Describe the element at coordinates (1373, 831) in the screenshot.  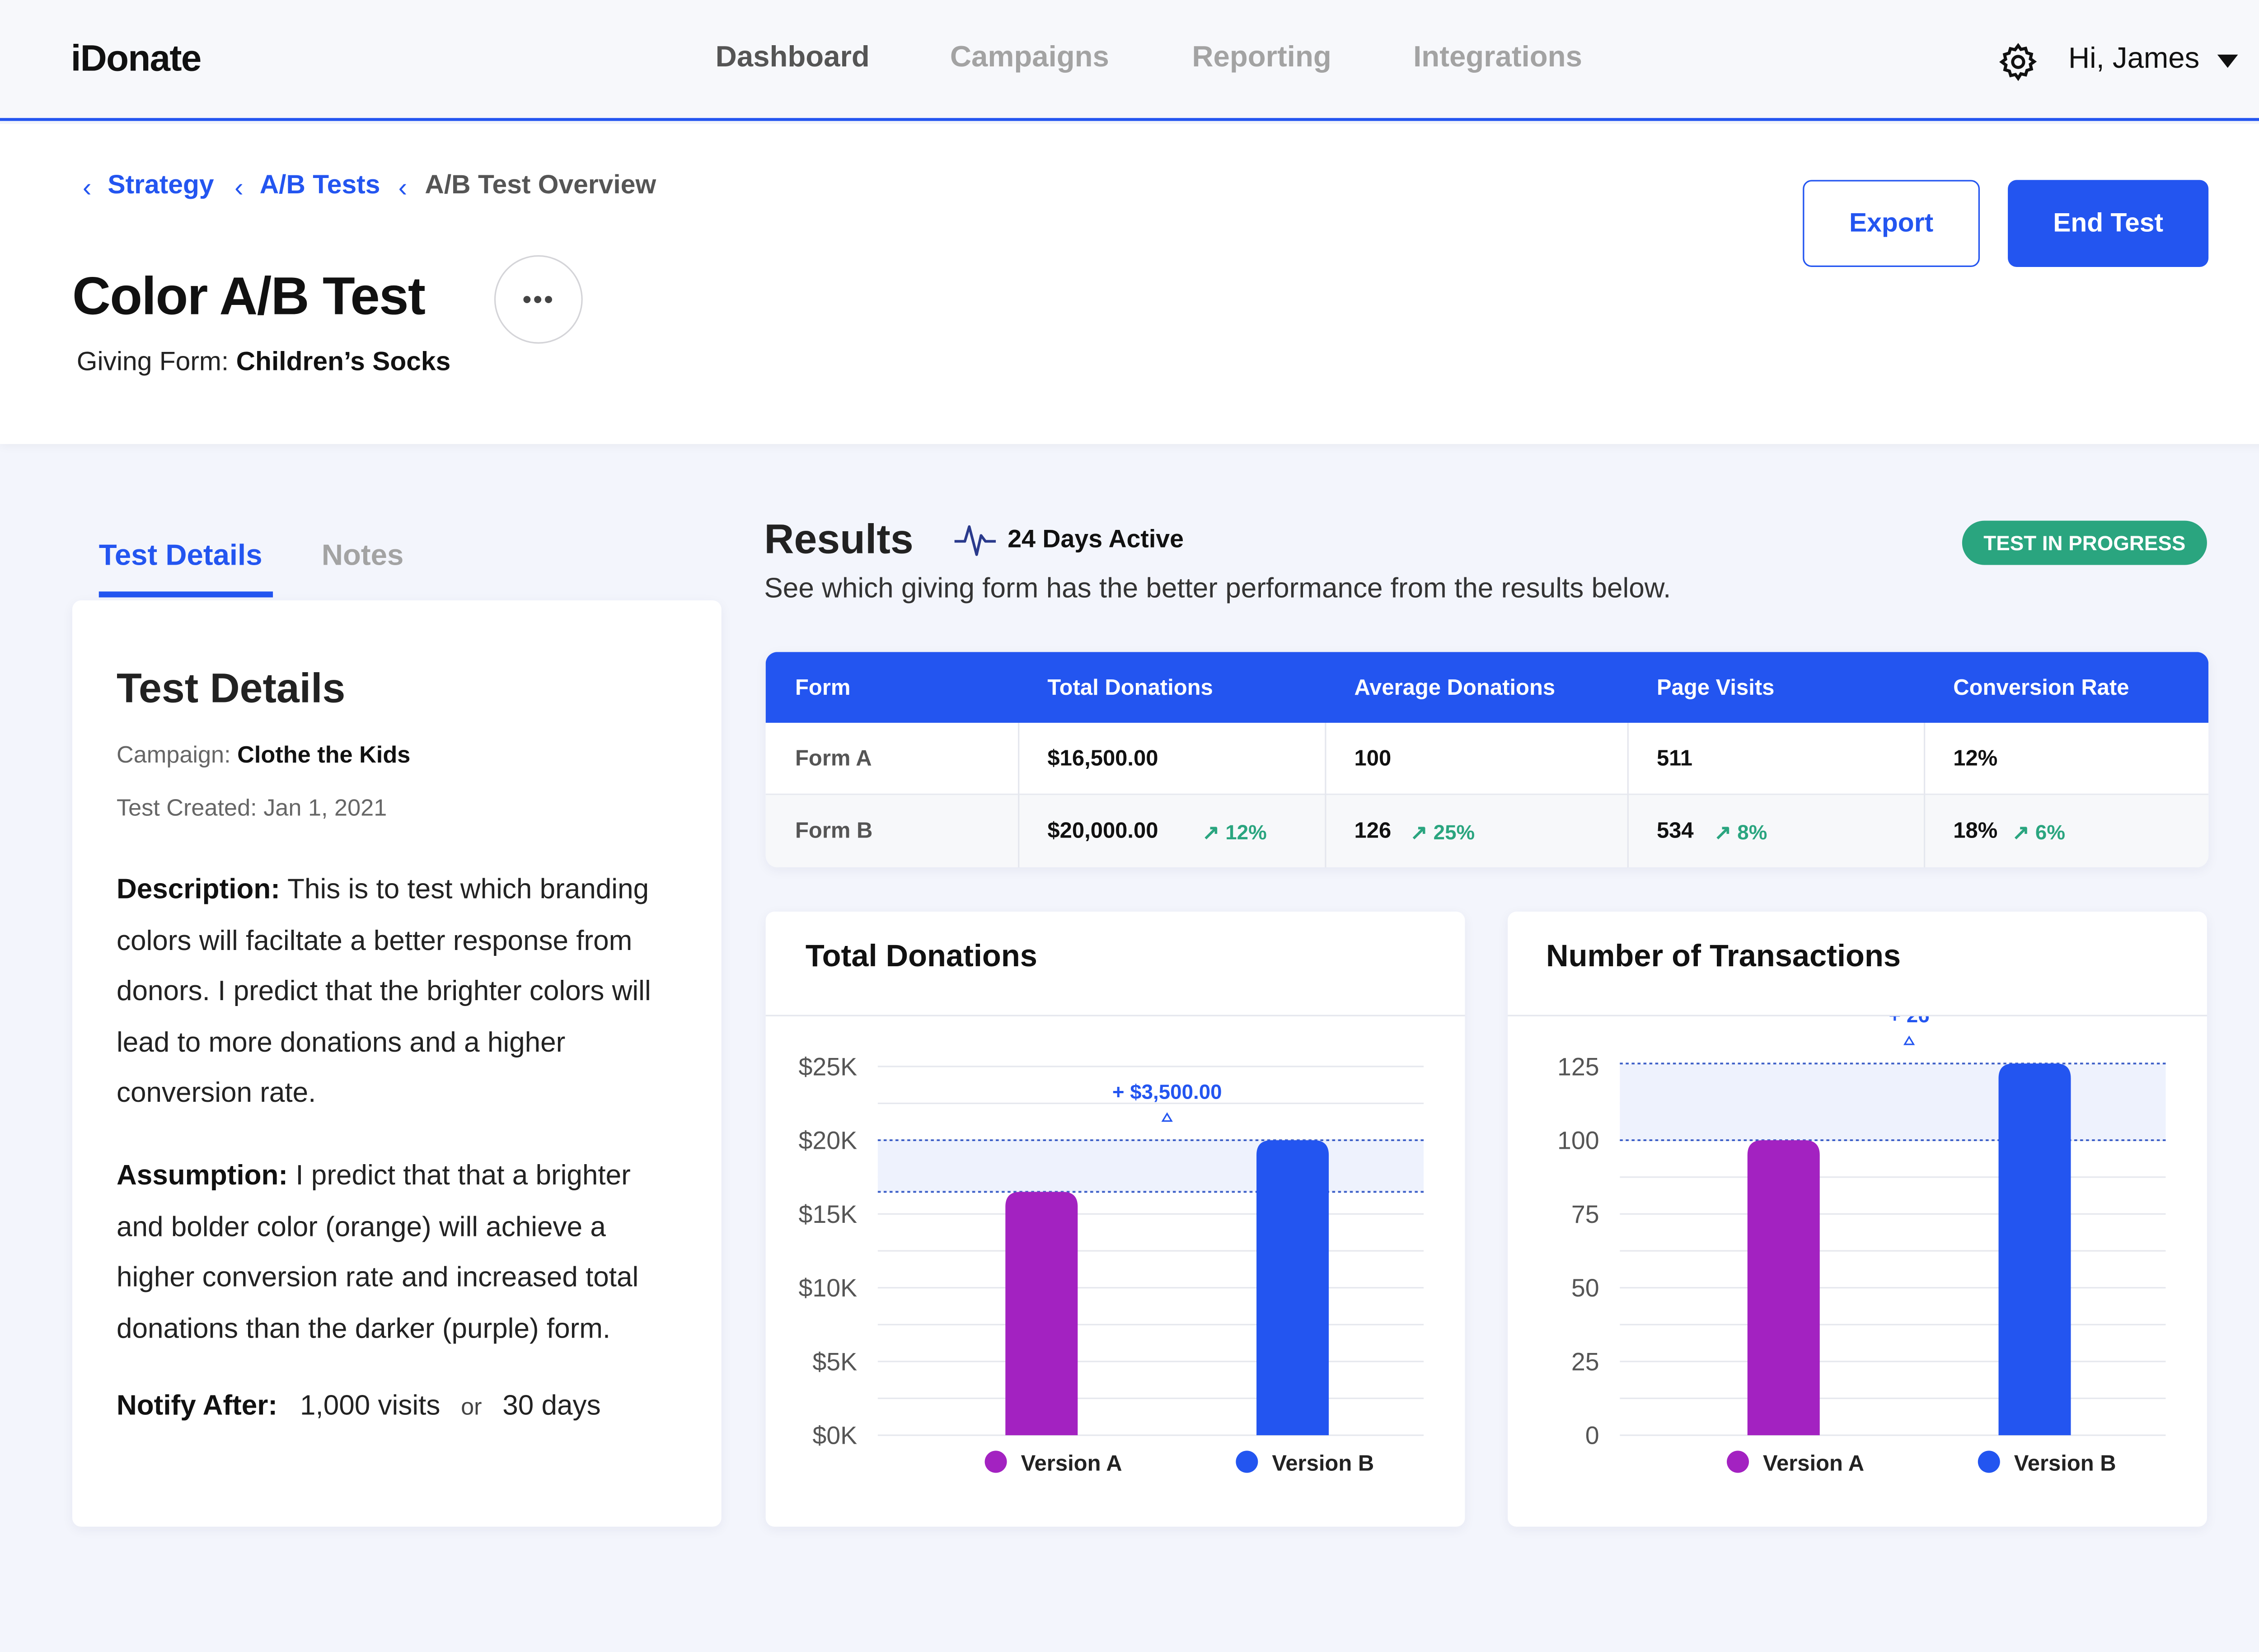
I see `cell-average-donations: 126` at that location.